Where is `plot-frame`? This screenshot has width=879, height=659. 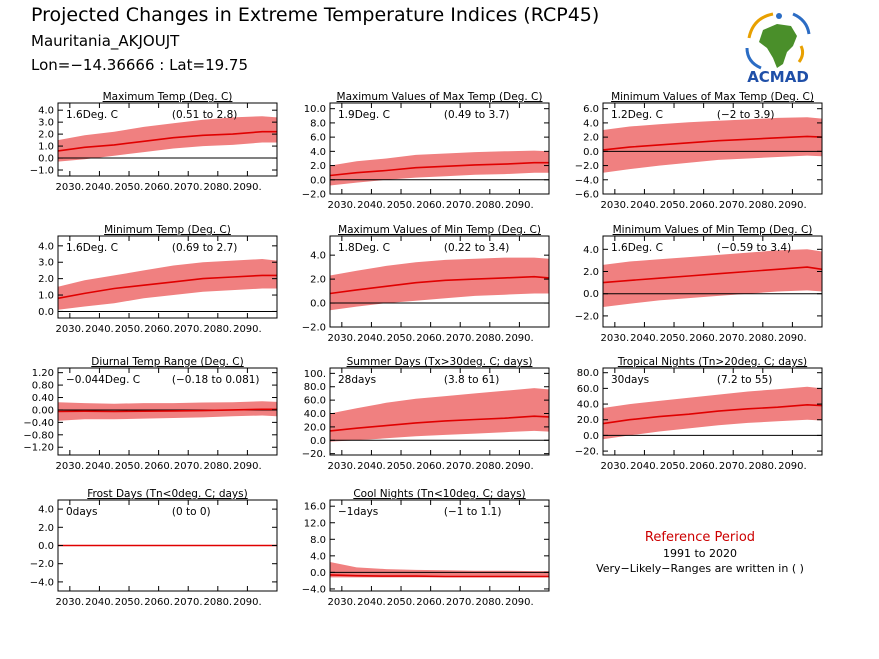
plot-frame is located at coordinates (712, 281).